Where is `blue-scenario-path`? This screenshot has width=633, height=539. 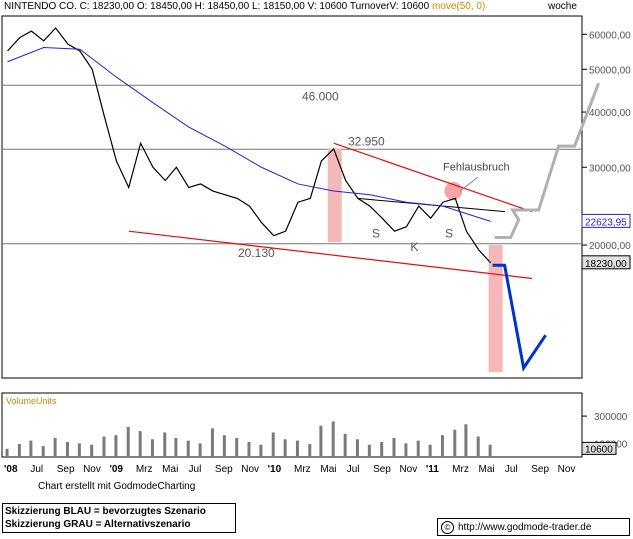
blue-scenario-path is located at coordinates (519, 317).